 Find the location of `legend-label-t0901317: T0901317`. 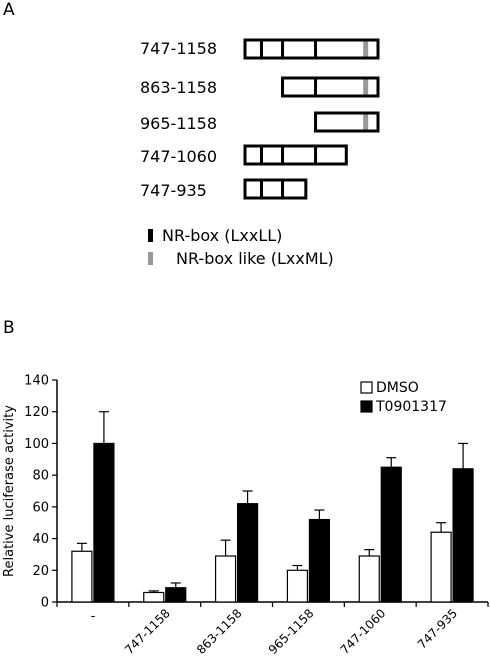

legend-label-t0901317: T0901317 is located at coordinates (411, 407).